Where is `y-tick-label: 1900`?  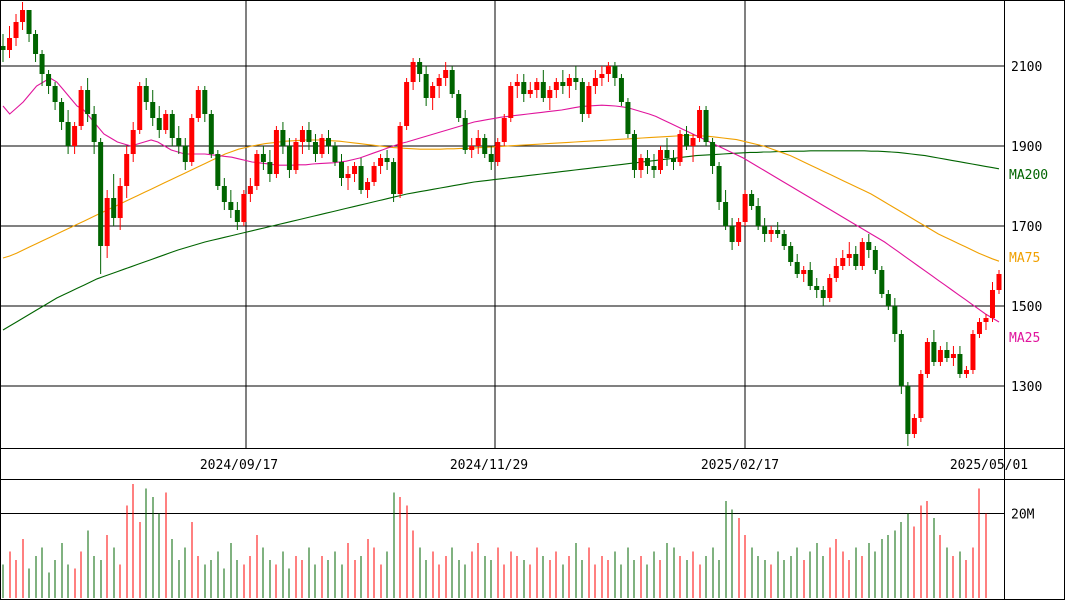
y-tick-label: 1900 is located at coordinates (1026, 147).